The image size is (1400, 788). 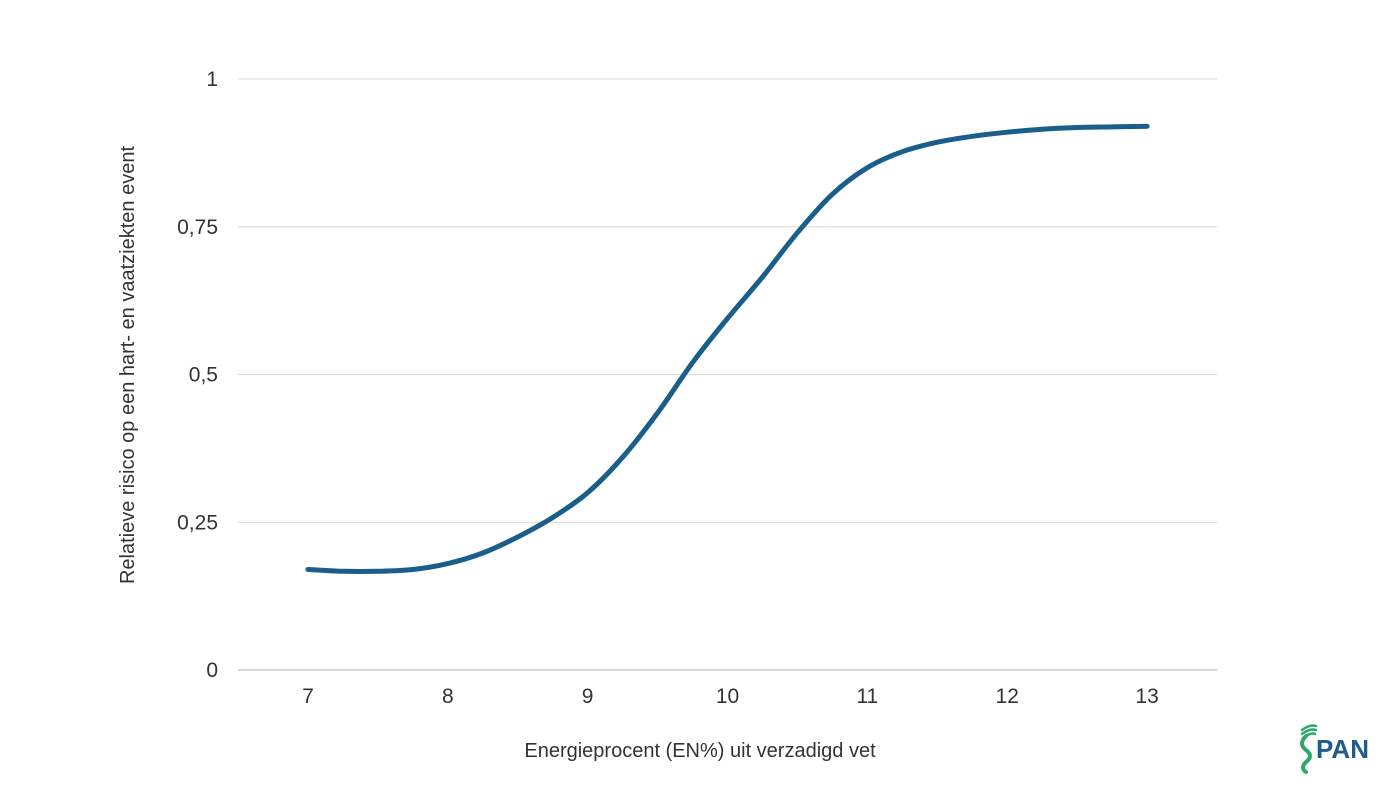 I want to click on x-tick-label: 8, so click(x=448, y=696).